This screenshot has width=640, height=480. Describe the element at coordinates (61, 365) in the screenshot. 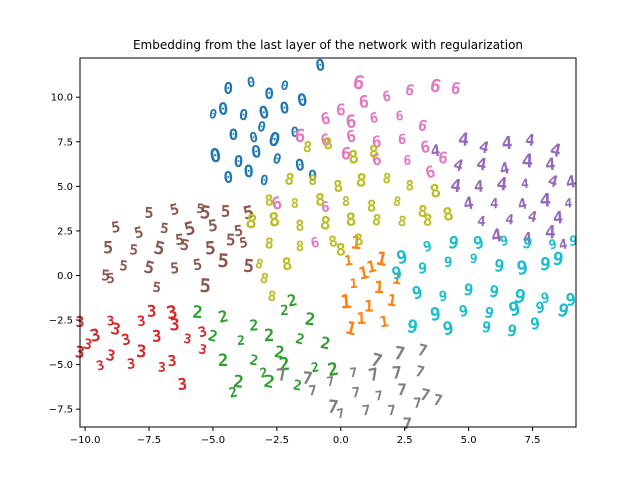

I see `y-tick-label: −5.0` at that location.